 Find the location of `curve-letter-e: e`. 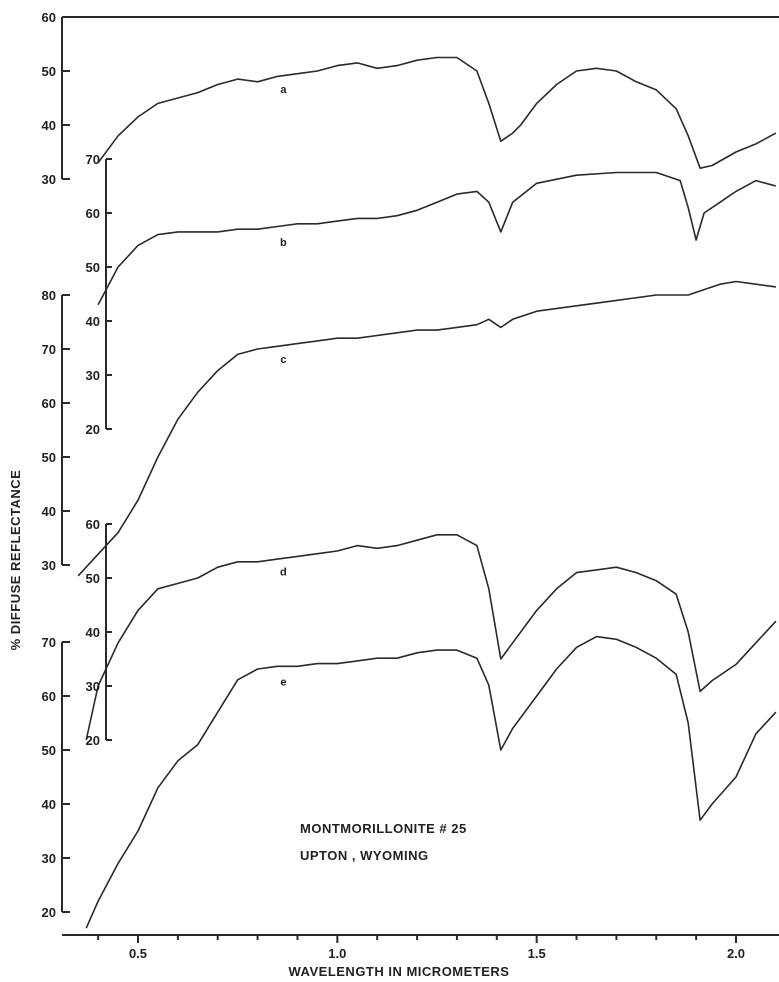

curve-letter-e: e is located at coordinates (283, 683).